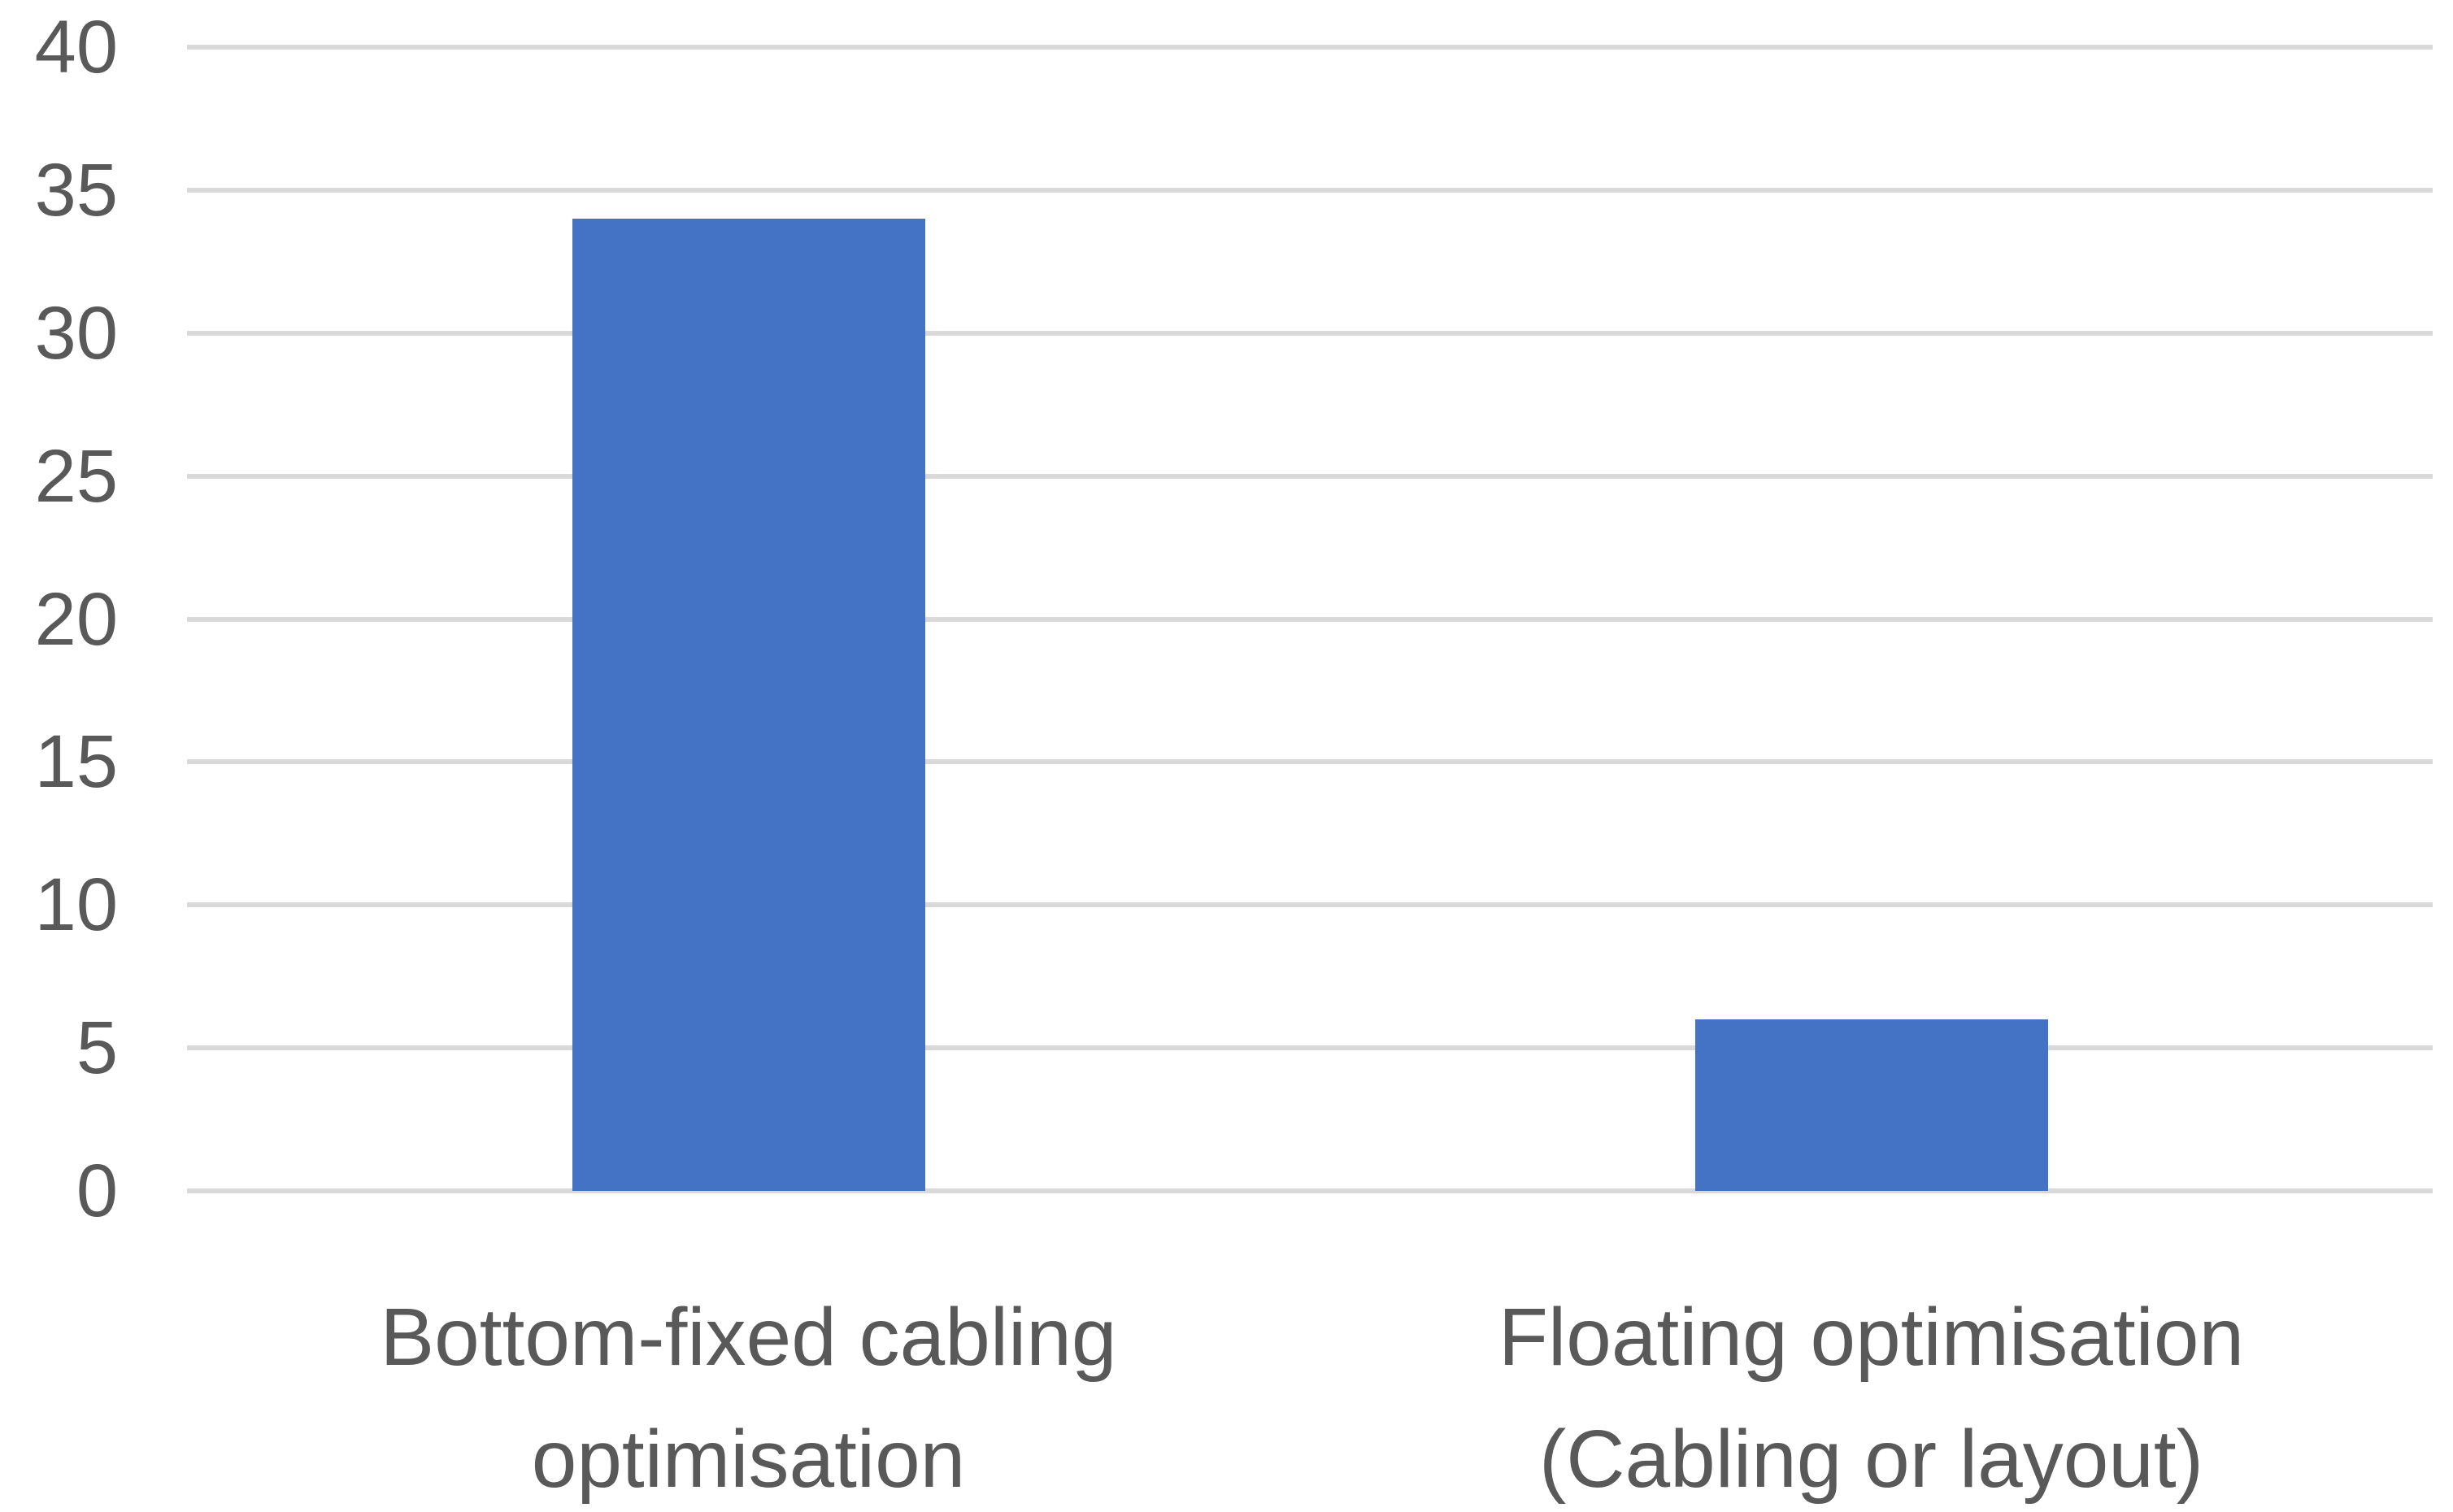 The image size is (2453, 1512). I want to click on y-axis-tick-label: 30, so click(76, 333).